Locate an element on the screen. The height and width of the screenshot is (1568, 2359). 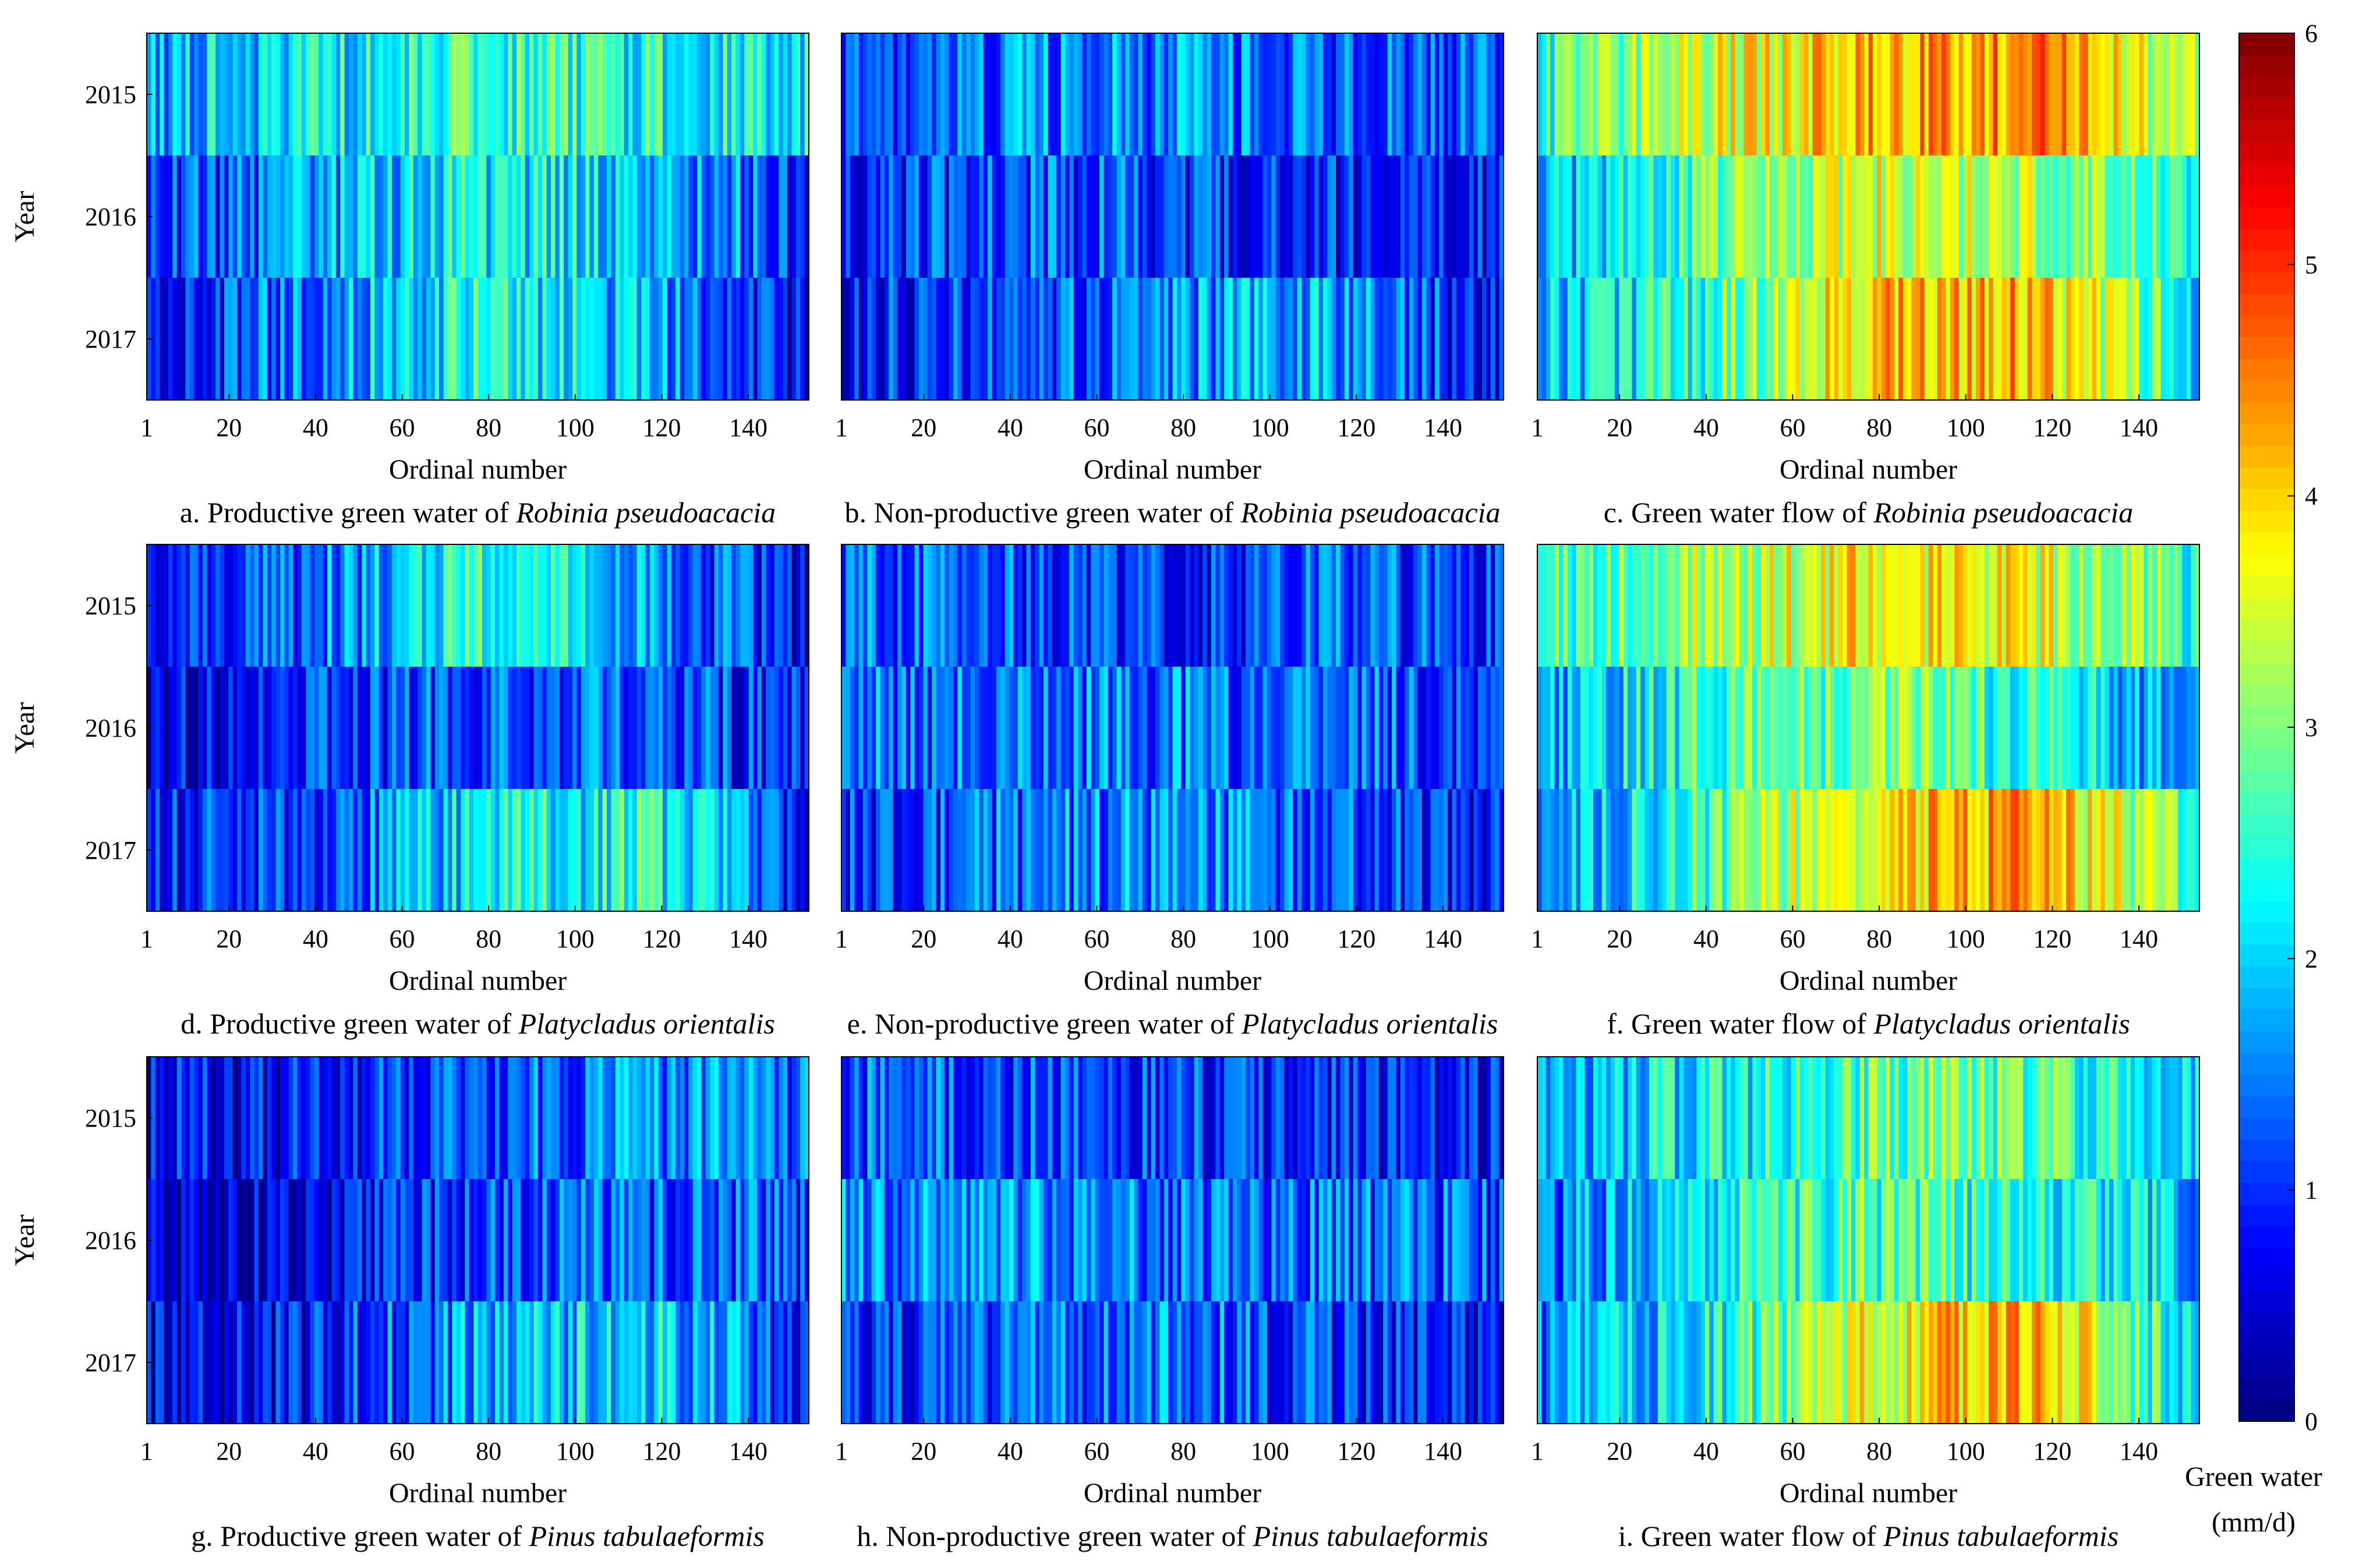
x-tick-label: 140 is located at coordinates (1443, 428).